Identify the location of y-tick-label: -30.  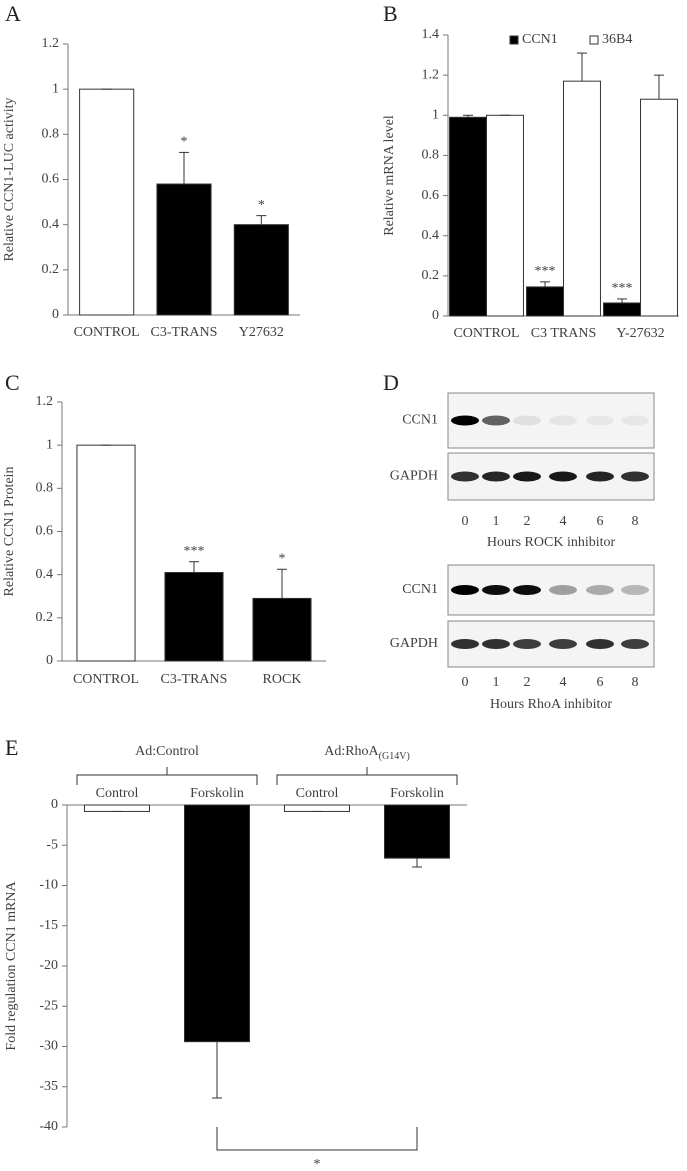
(48, 1046).